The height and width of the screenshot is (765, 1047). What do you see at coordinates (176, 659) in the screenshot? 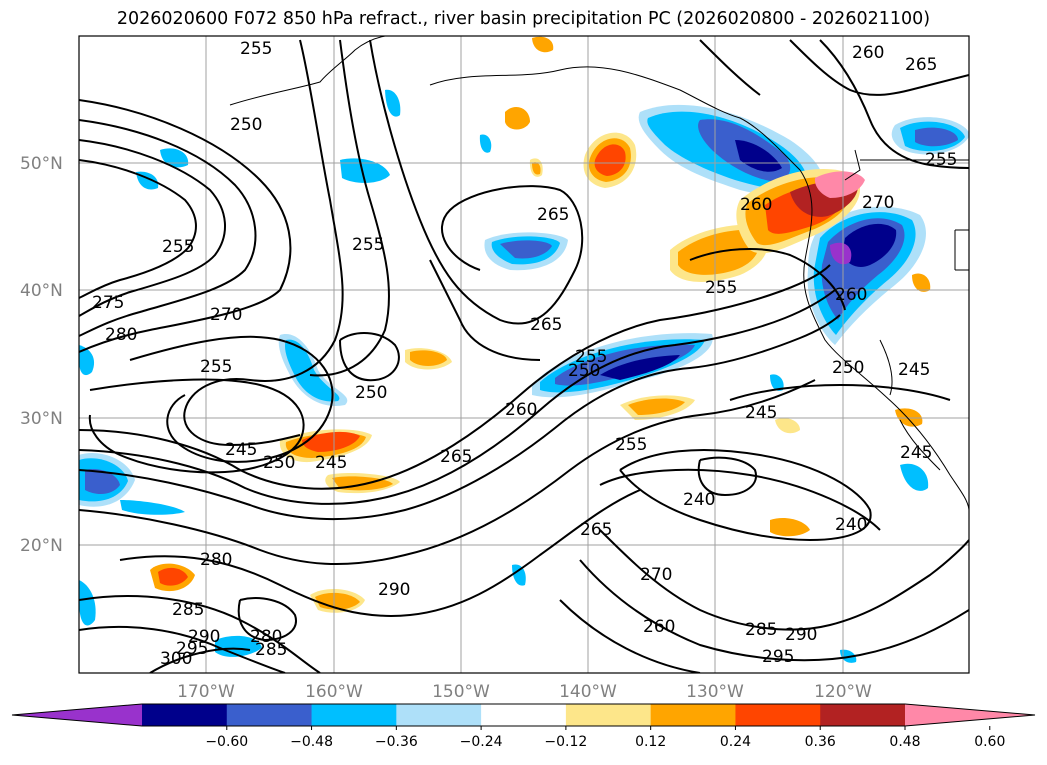
I see `svg-text: 300` at bounding box center [176, 659].